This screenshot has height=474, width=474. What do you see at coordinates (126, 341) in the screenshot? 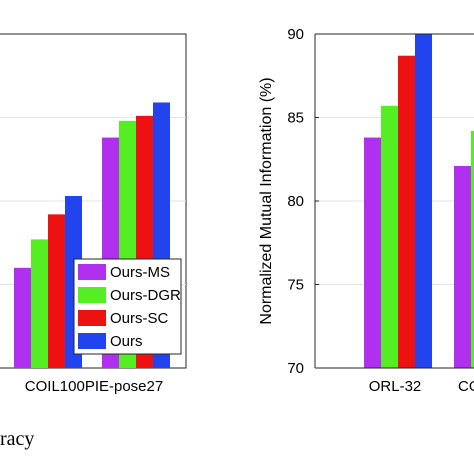
I see `legend-label-ours: Ours` at bounding box center [126, 341].